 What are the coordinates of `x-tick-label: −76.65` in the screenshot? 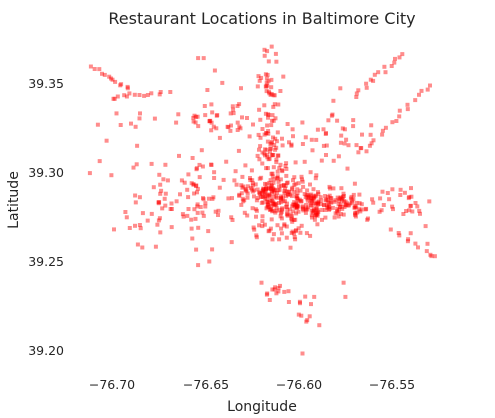 It's located at (206, 384).